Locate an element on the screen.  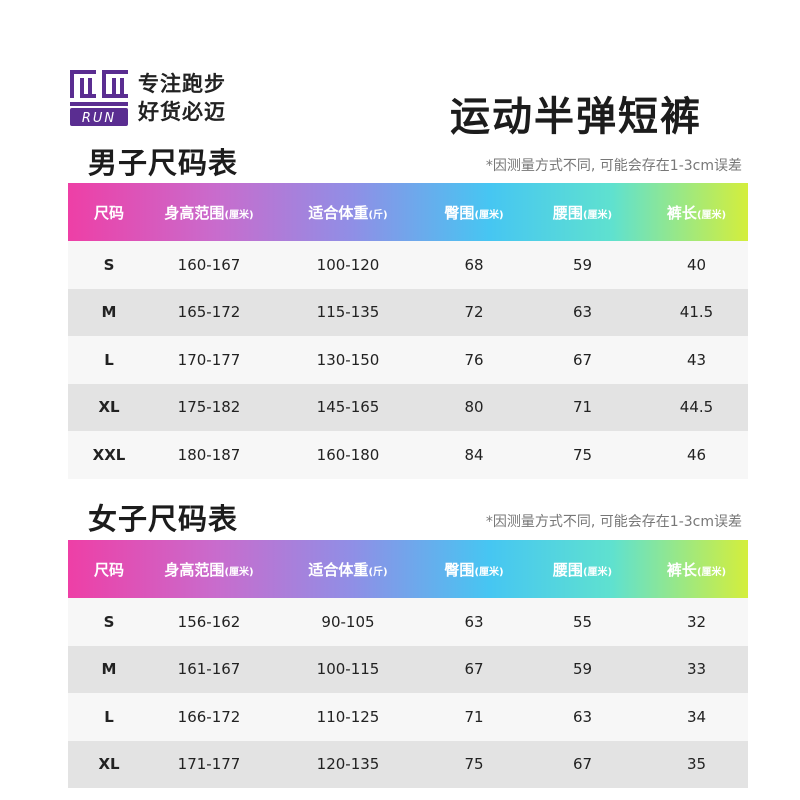
table-cell: 166-172 is located at coordinates (209, 716).